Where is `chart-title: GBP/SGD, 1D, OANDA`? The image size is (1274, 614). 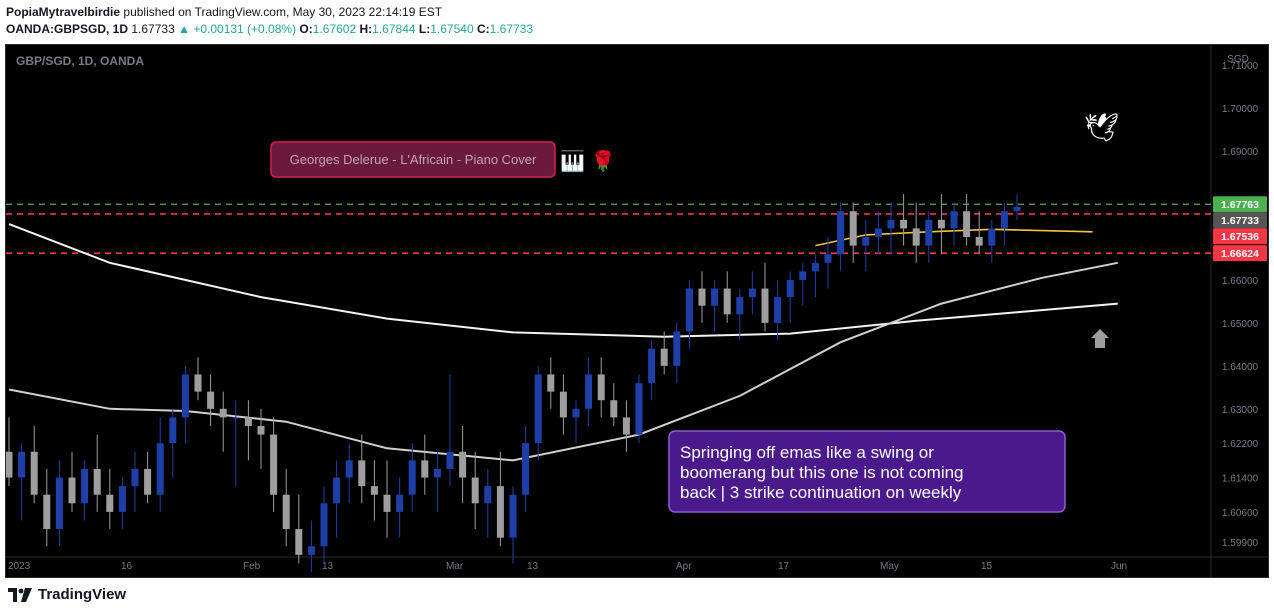
chart-title: GBP/SGD, 1D, OANDA is located at coordinates (80, 61).